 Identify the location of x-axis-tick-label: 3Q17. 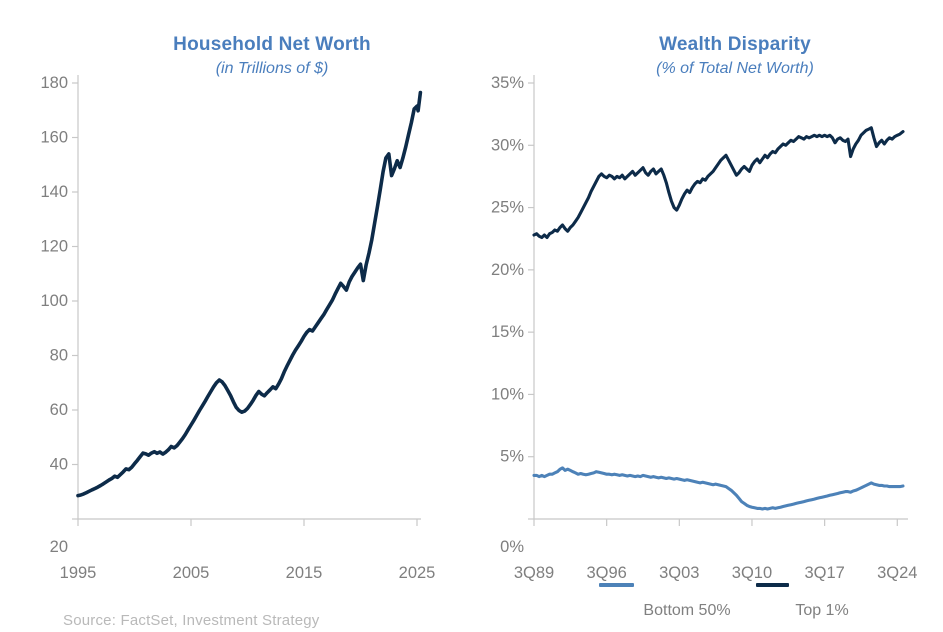
(824, 573).